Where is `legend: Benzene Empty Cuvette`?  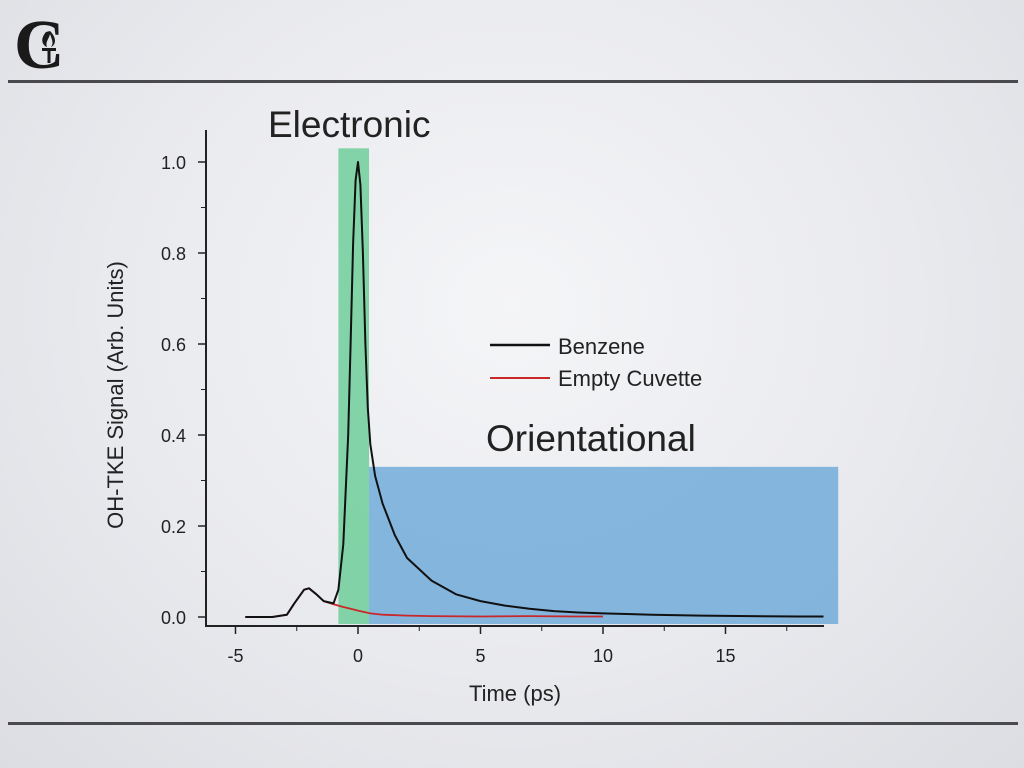 legend: Benzene Empty Cuvette is located at coordinates (596, 362).